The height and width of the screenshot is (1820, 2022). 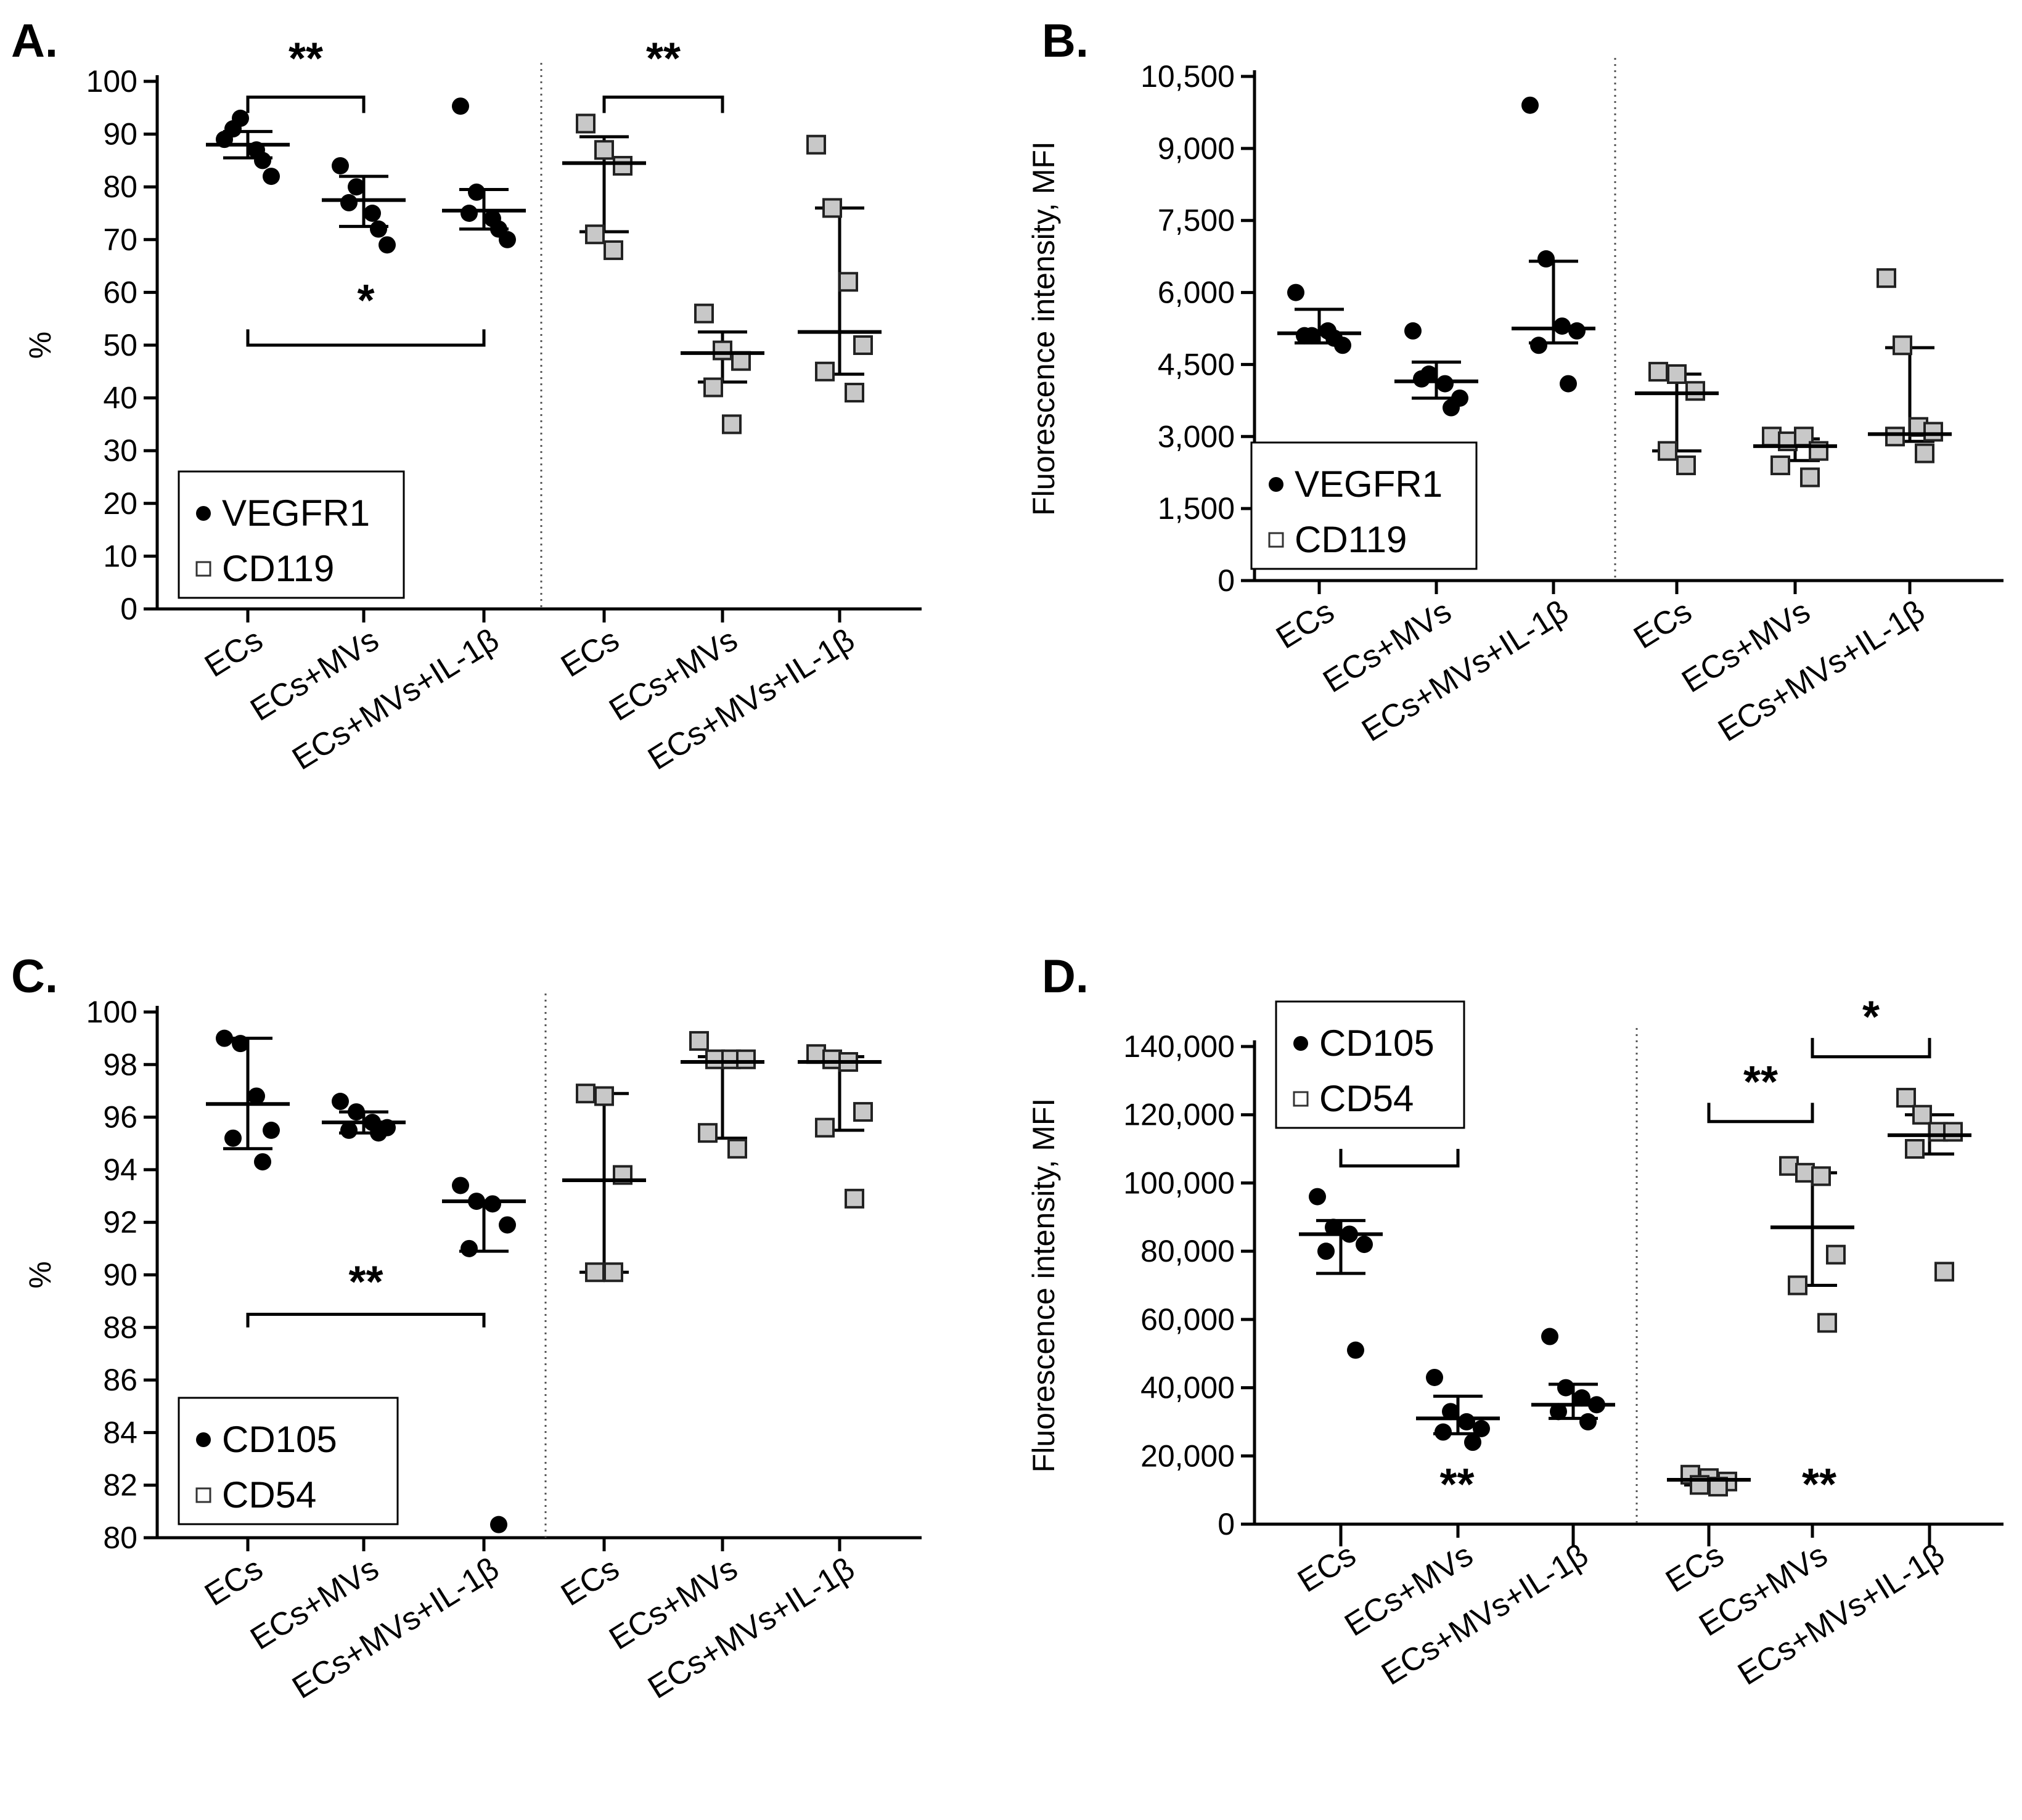 What do you see at coordinates (120, 186) in the screenshot?
I see `y-tick-label: 80` at bounding box center [120, 186].